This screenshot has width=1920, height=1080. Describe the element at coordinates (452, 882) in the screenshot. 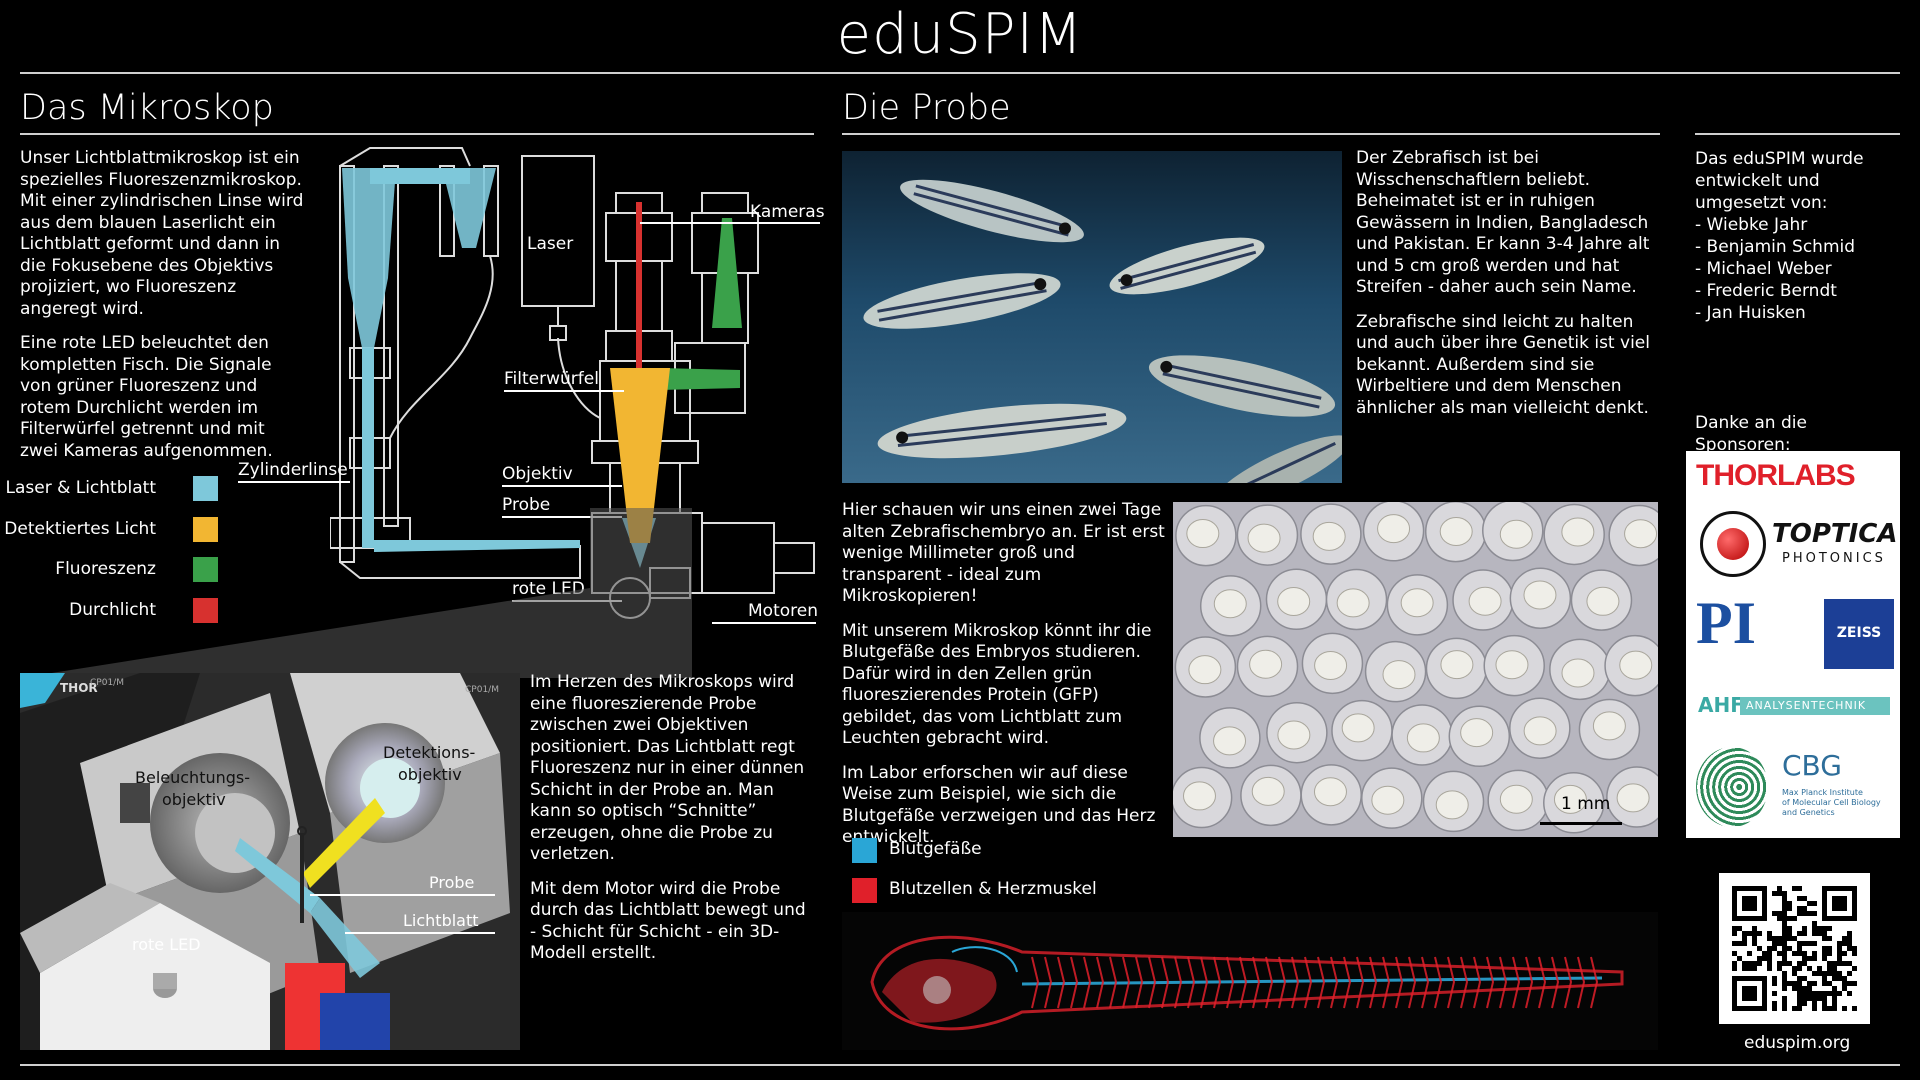

I see `render-label-probe: Probe` at that location.